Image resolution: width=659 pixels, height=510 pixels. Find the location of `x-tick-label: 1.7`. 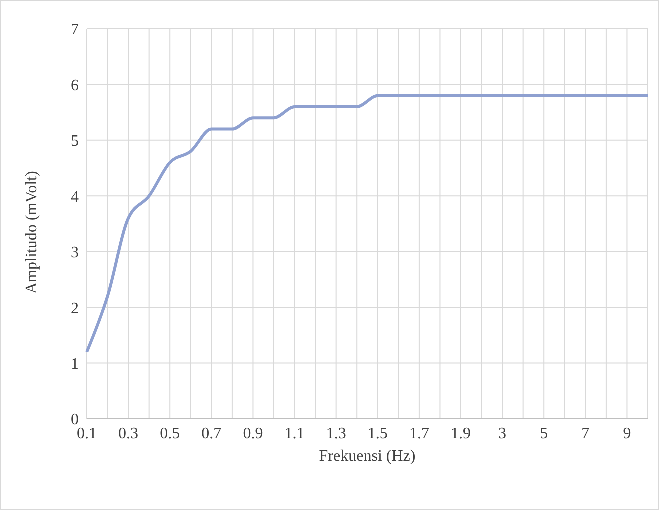

x-tick-label: 1.7 is located at coordinates (419, 433).